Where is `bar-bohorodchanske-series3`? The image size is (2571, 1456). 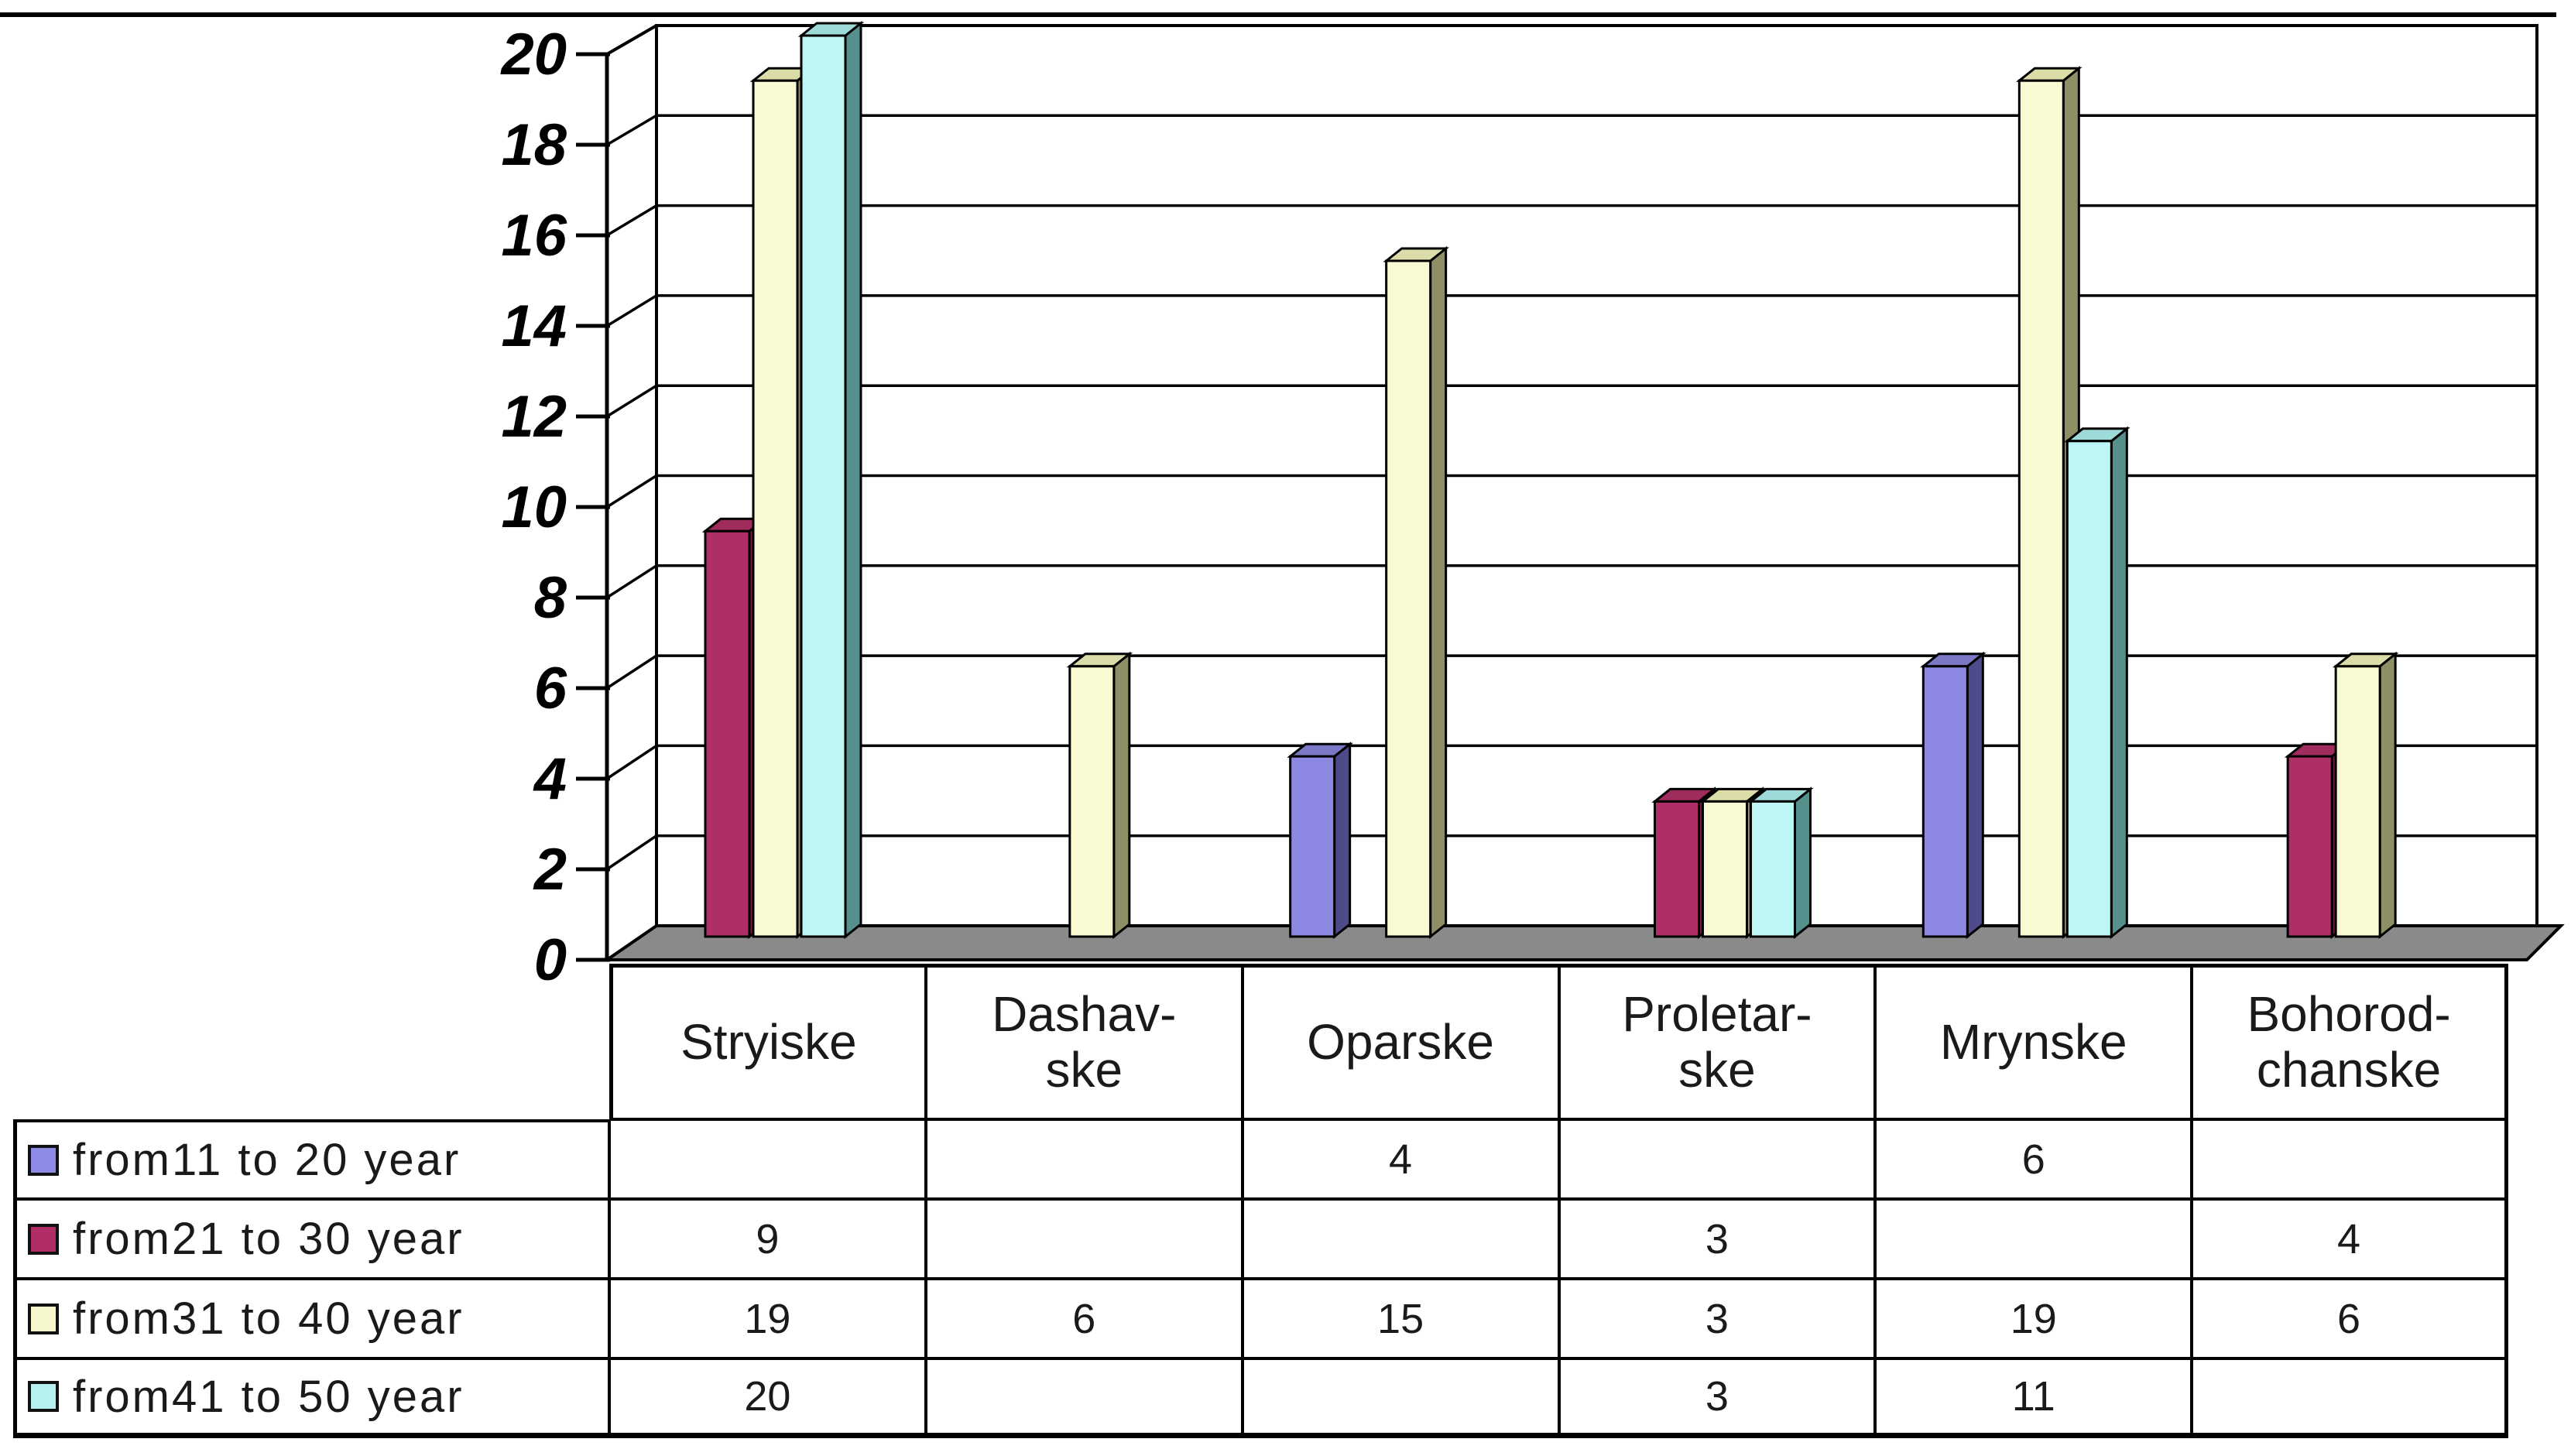
bar-bohorodchanske-series3 is located at coordinates (2357, 801).